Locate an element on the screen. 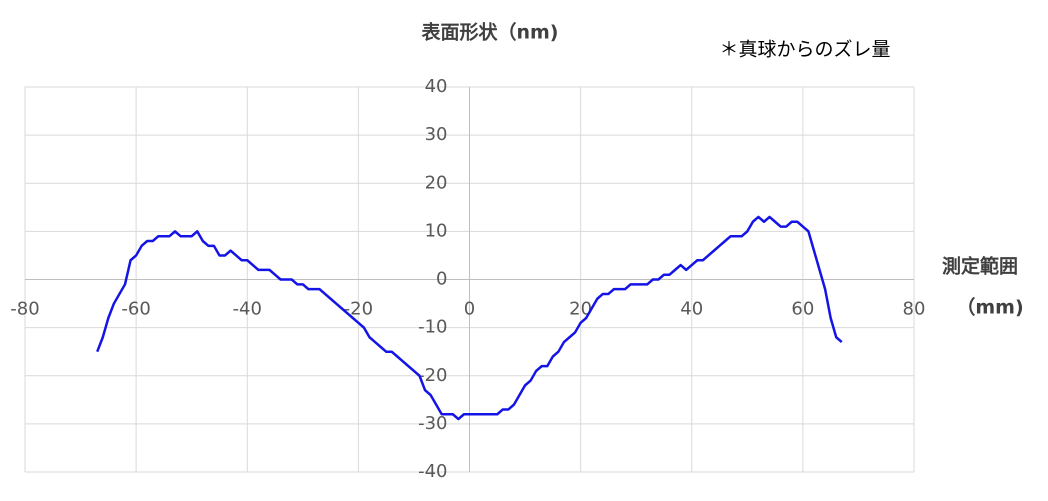 The width and height of the screenshot is (1048, 501). y-tick-label: -20 is located at coordinates (432, 375).